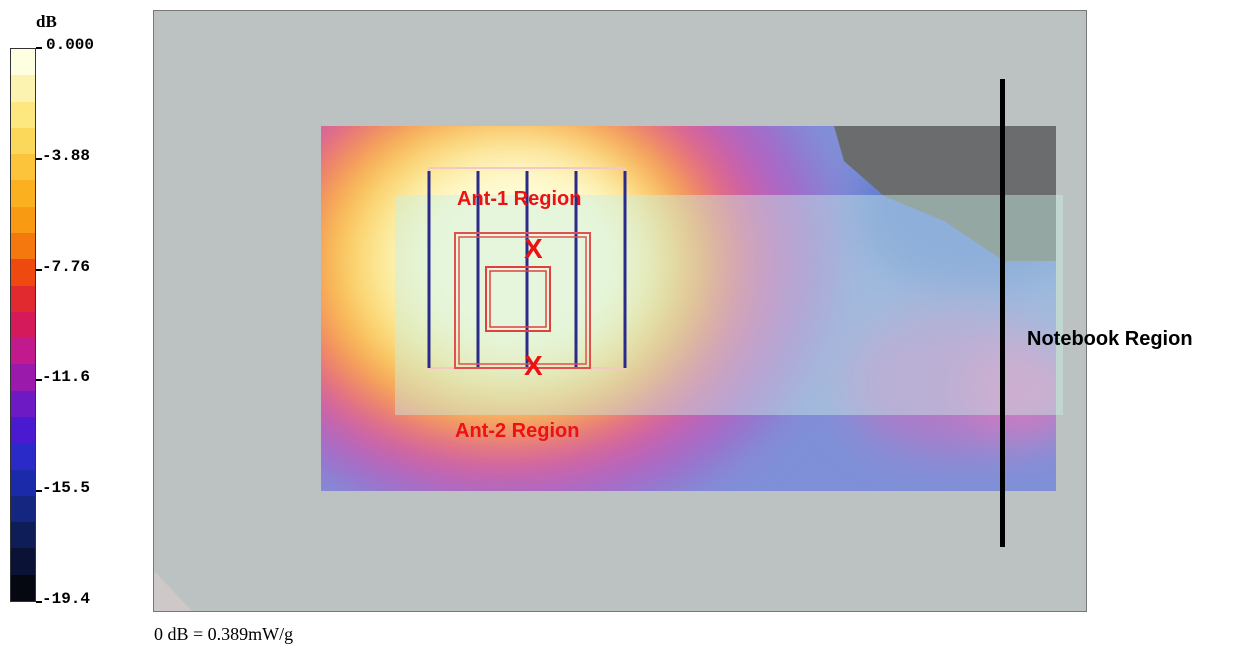  Describe the element at coordinates (66, 599) in the screenshot. I see `color-scale-tick-label: -19.4` at that location.